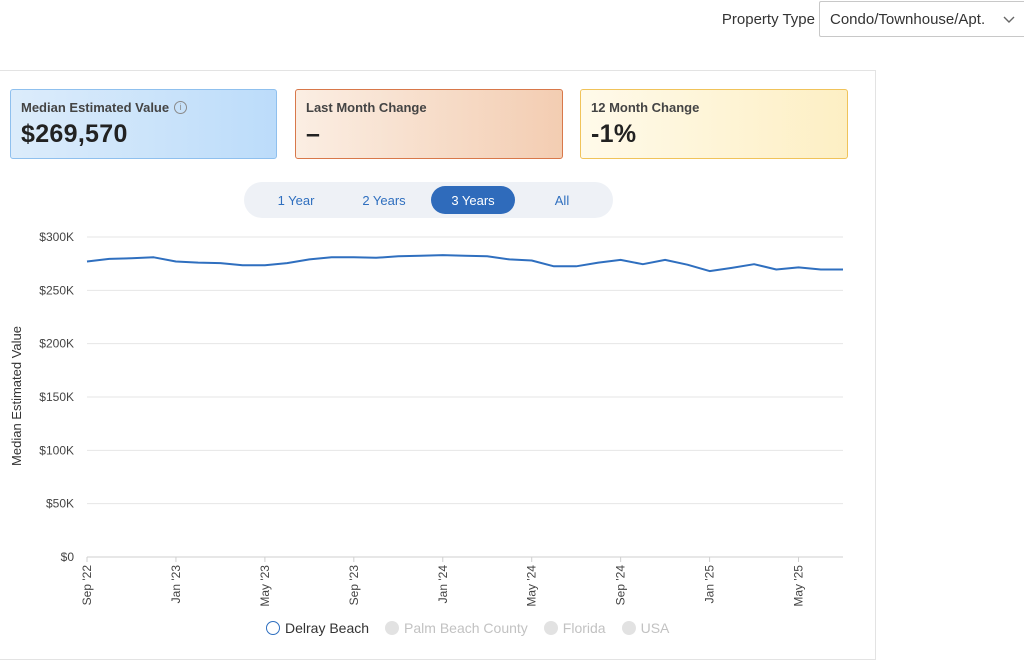 The width and height of the screenshot is (1024, 660). I want to click on y-tick-label: $300K, so click(56, 237).